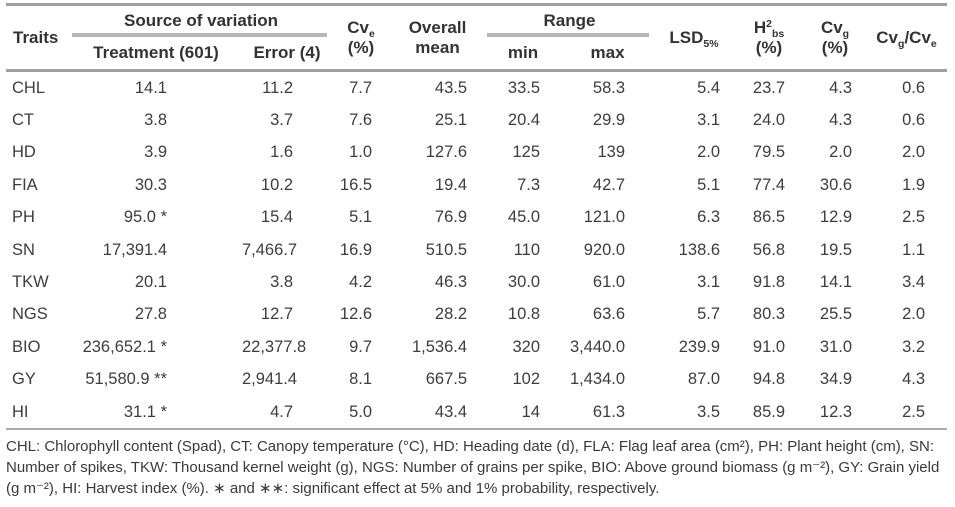 The height and width of the screenshot is (507, 955). I want to click on source-of-variation-label: Source of variation, so click(201, 20).